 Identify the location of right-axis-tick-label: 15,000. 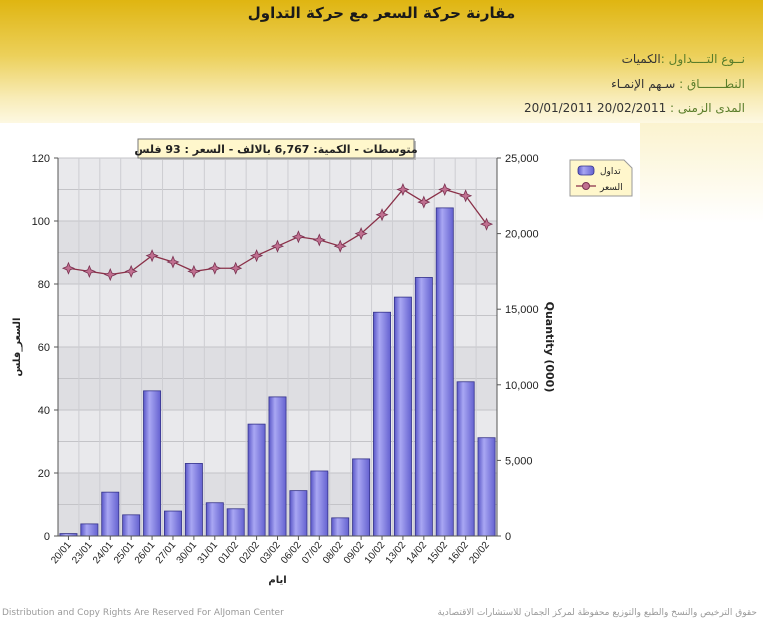
(522, 310).